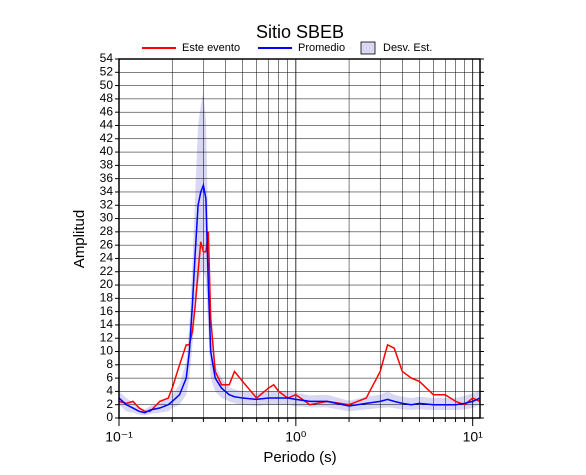  I want to click on y-tick-label: 20, so click(107, 284).